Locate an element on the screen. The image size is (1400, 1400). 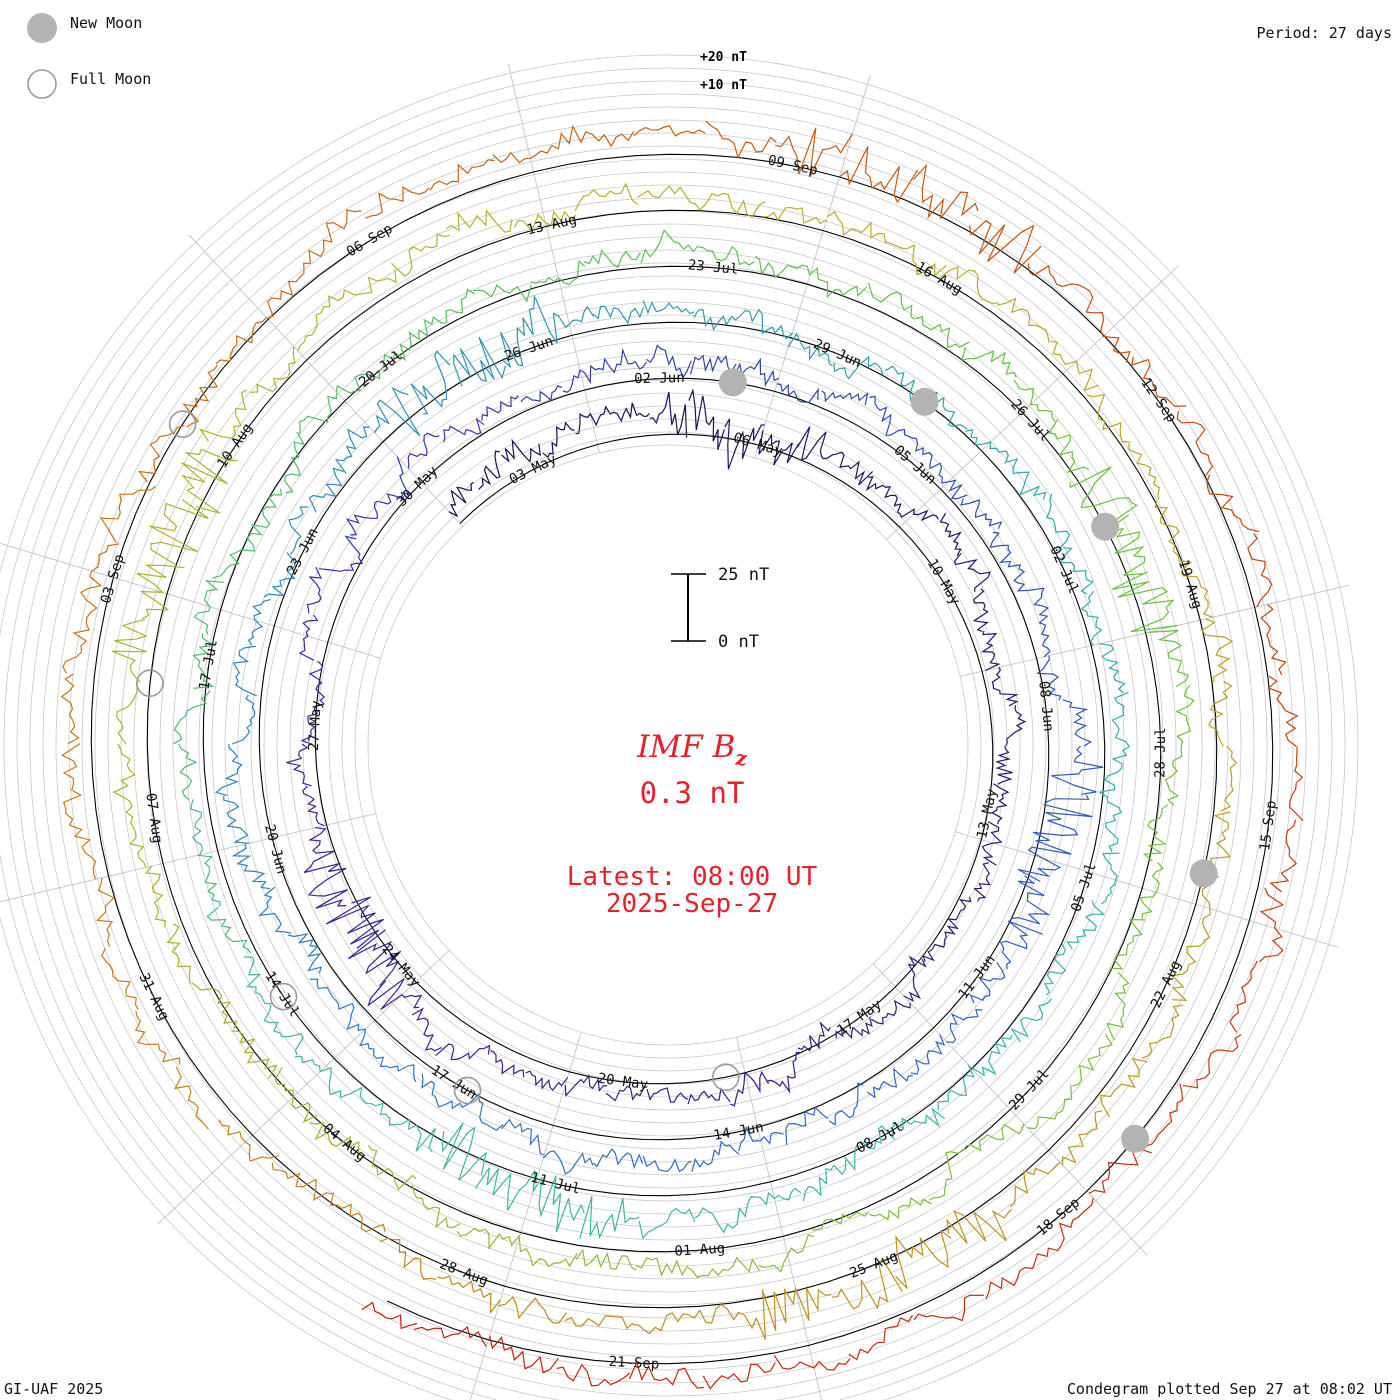
date-tick-label: 20-Jul is located at coordinates (381, 368).